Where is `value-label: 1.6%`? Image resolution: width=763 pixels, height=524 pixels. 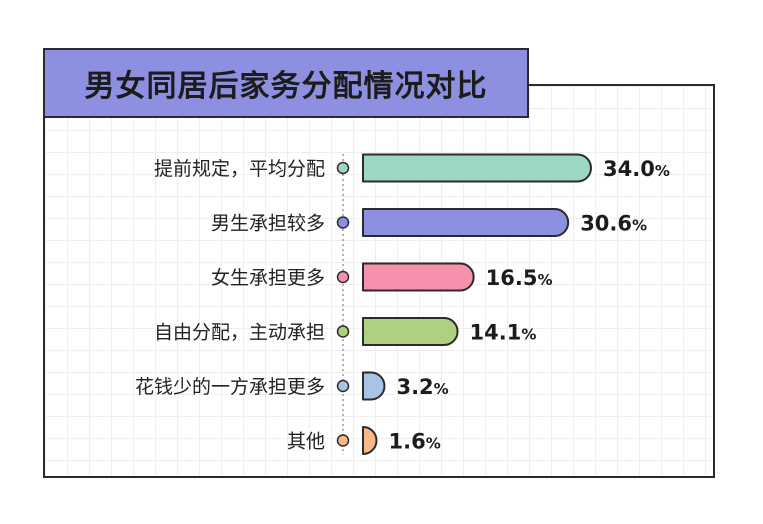
value-label: 1.6% is located at coordinates (415, 442).